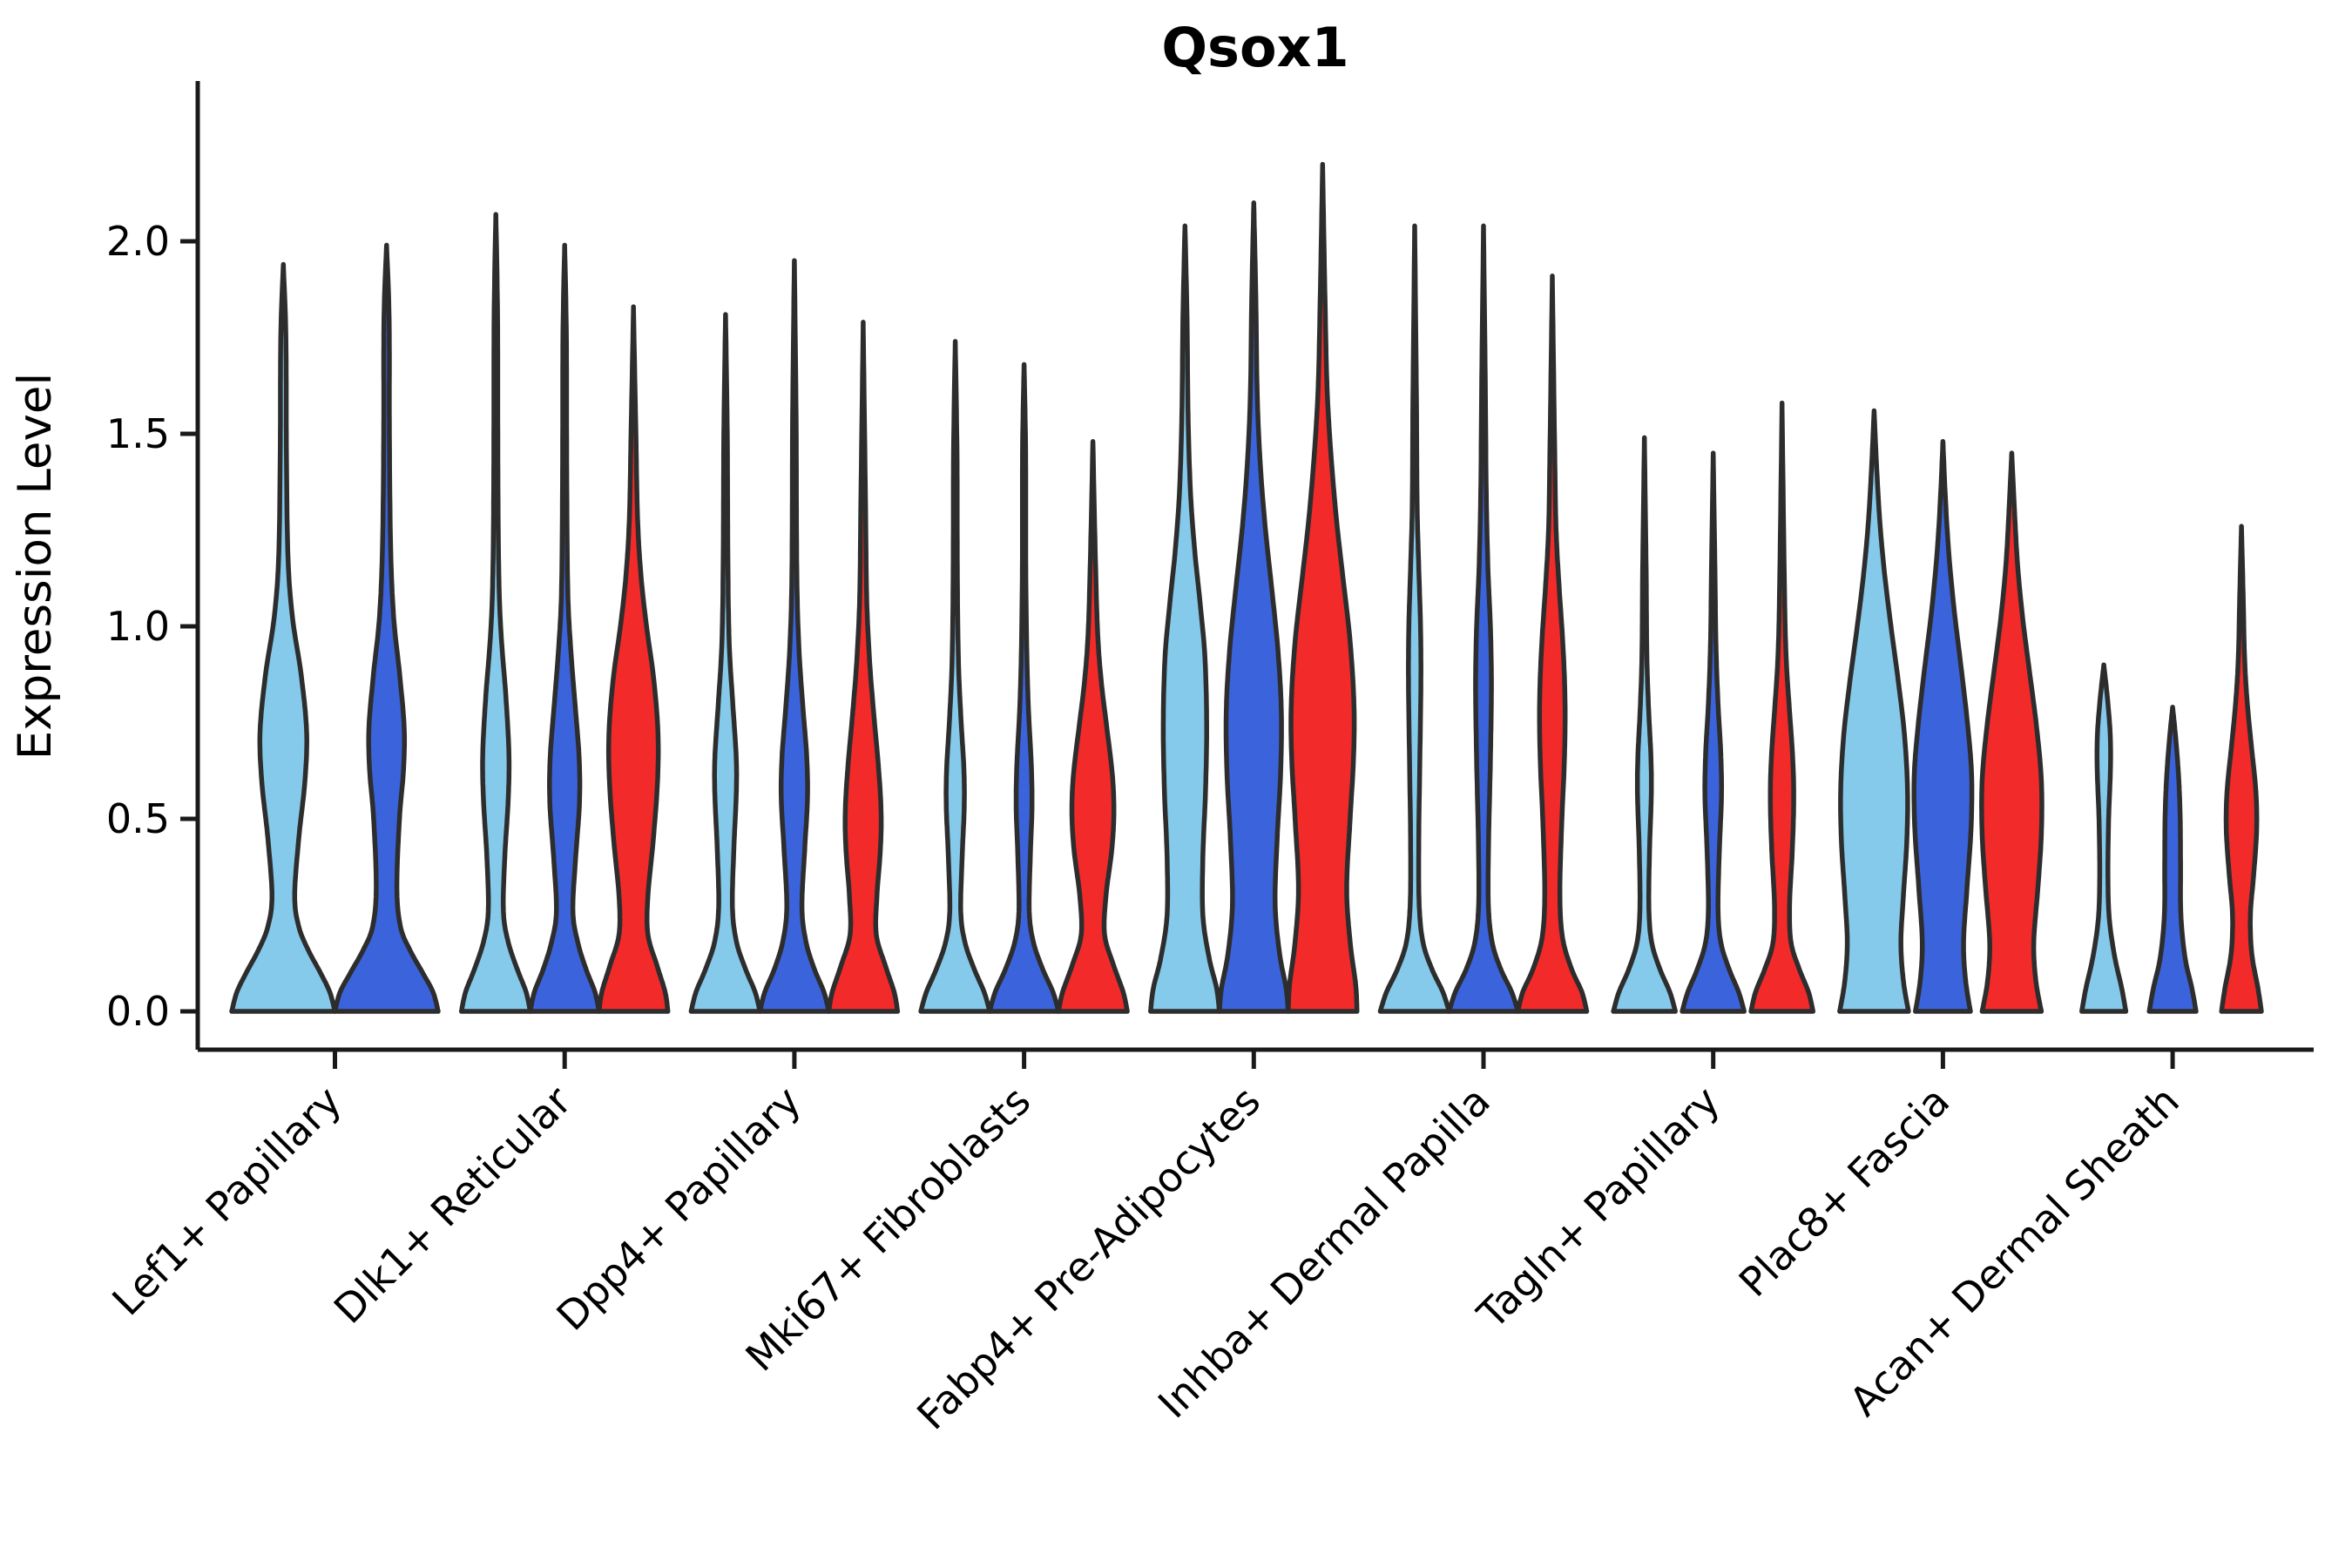 This screenshot has height=1568, width=2352. What do you see at coordinates (2012, 732) in the screenshot?
I see `violin-8-red` at bounding box center [2012, 732].